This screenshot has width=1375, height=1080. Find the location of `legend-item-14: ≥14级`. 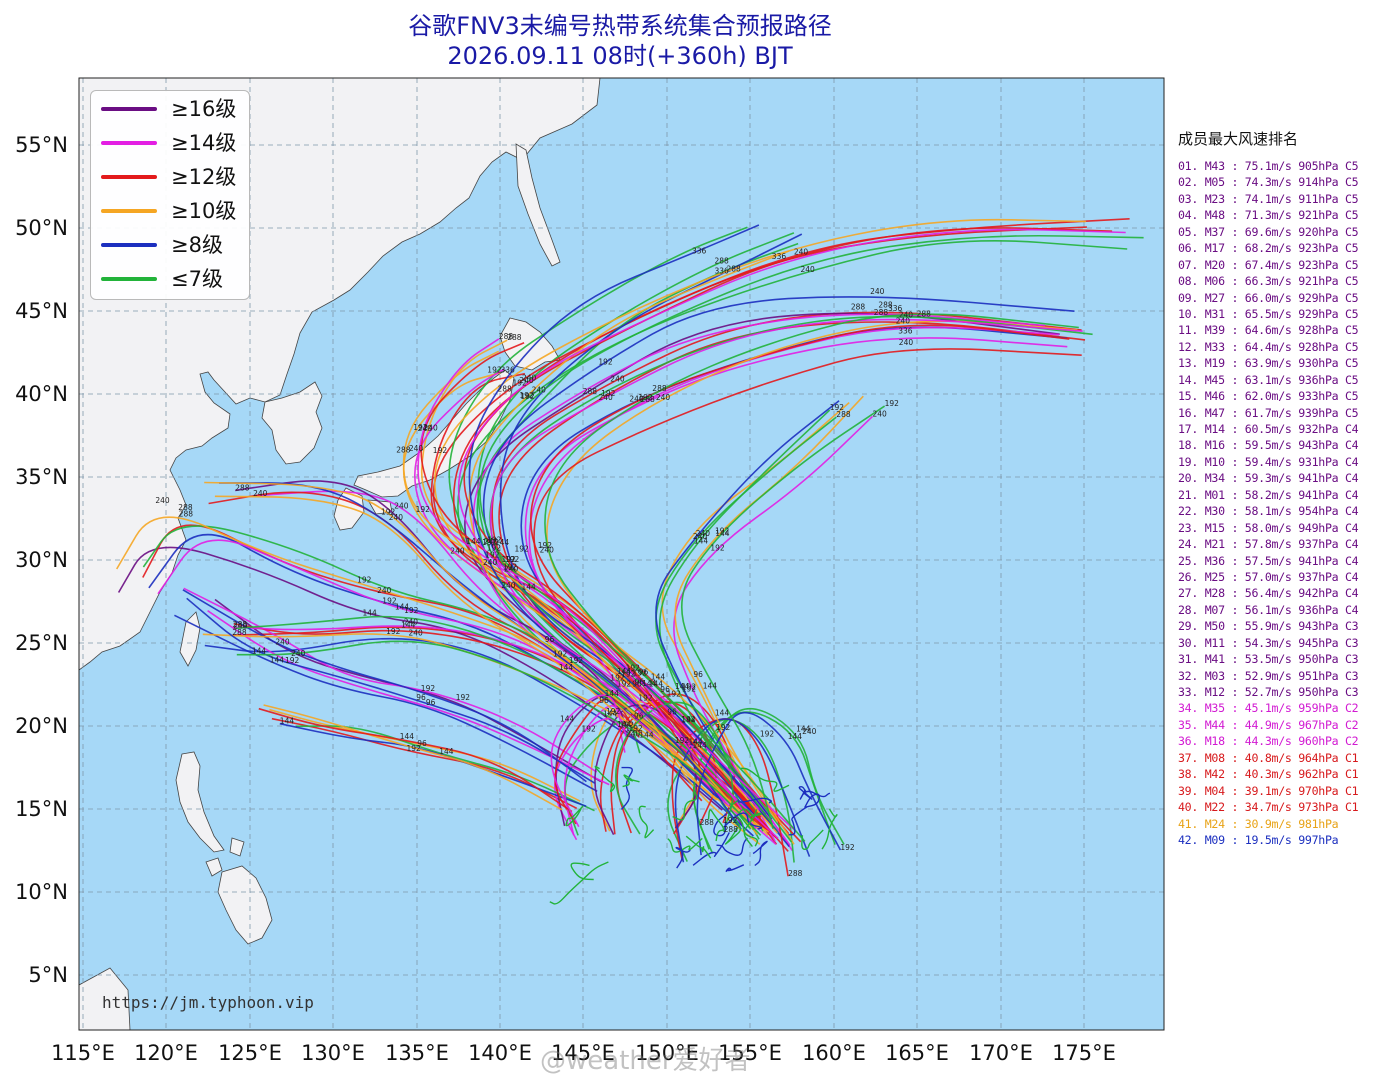

legend-item-14: ≥14级 is located at coordinates (174, 144).